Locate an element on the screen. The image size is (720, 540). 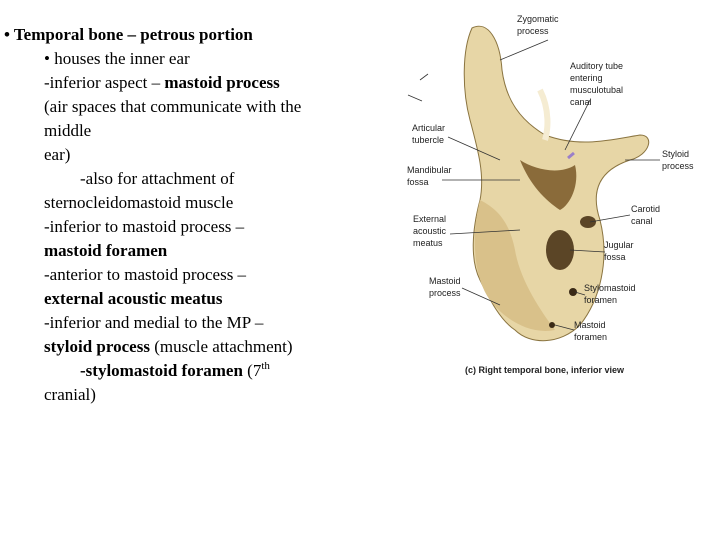
figure-caption: (c) Right temporal bone, inferior view is located at coordinates (545, 370).